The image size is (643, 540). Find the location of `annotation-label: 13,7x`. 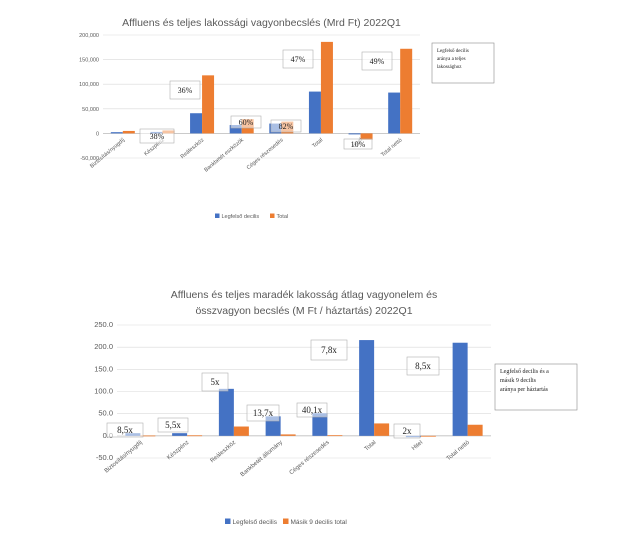

annotation-label: 13,7x is located at coordinates (263, 413).